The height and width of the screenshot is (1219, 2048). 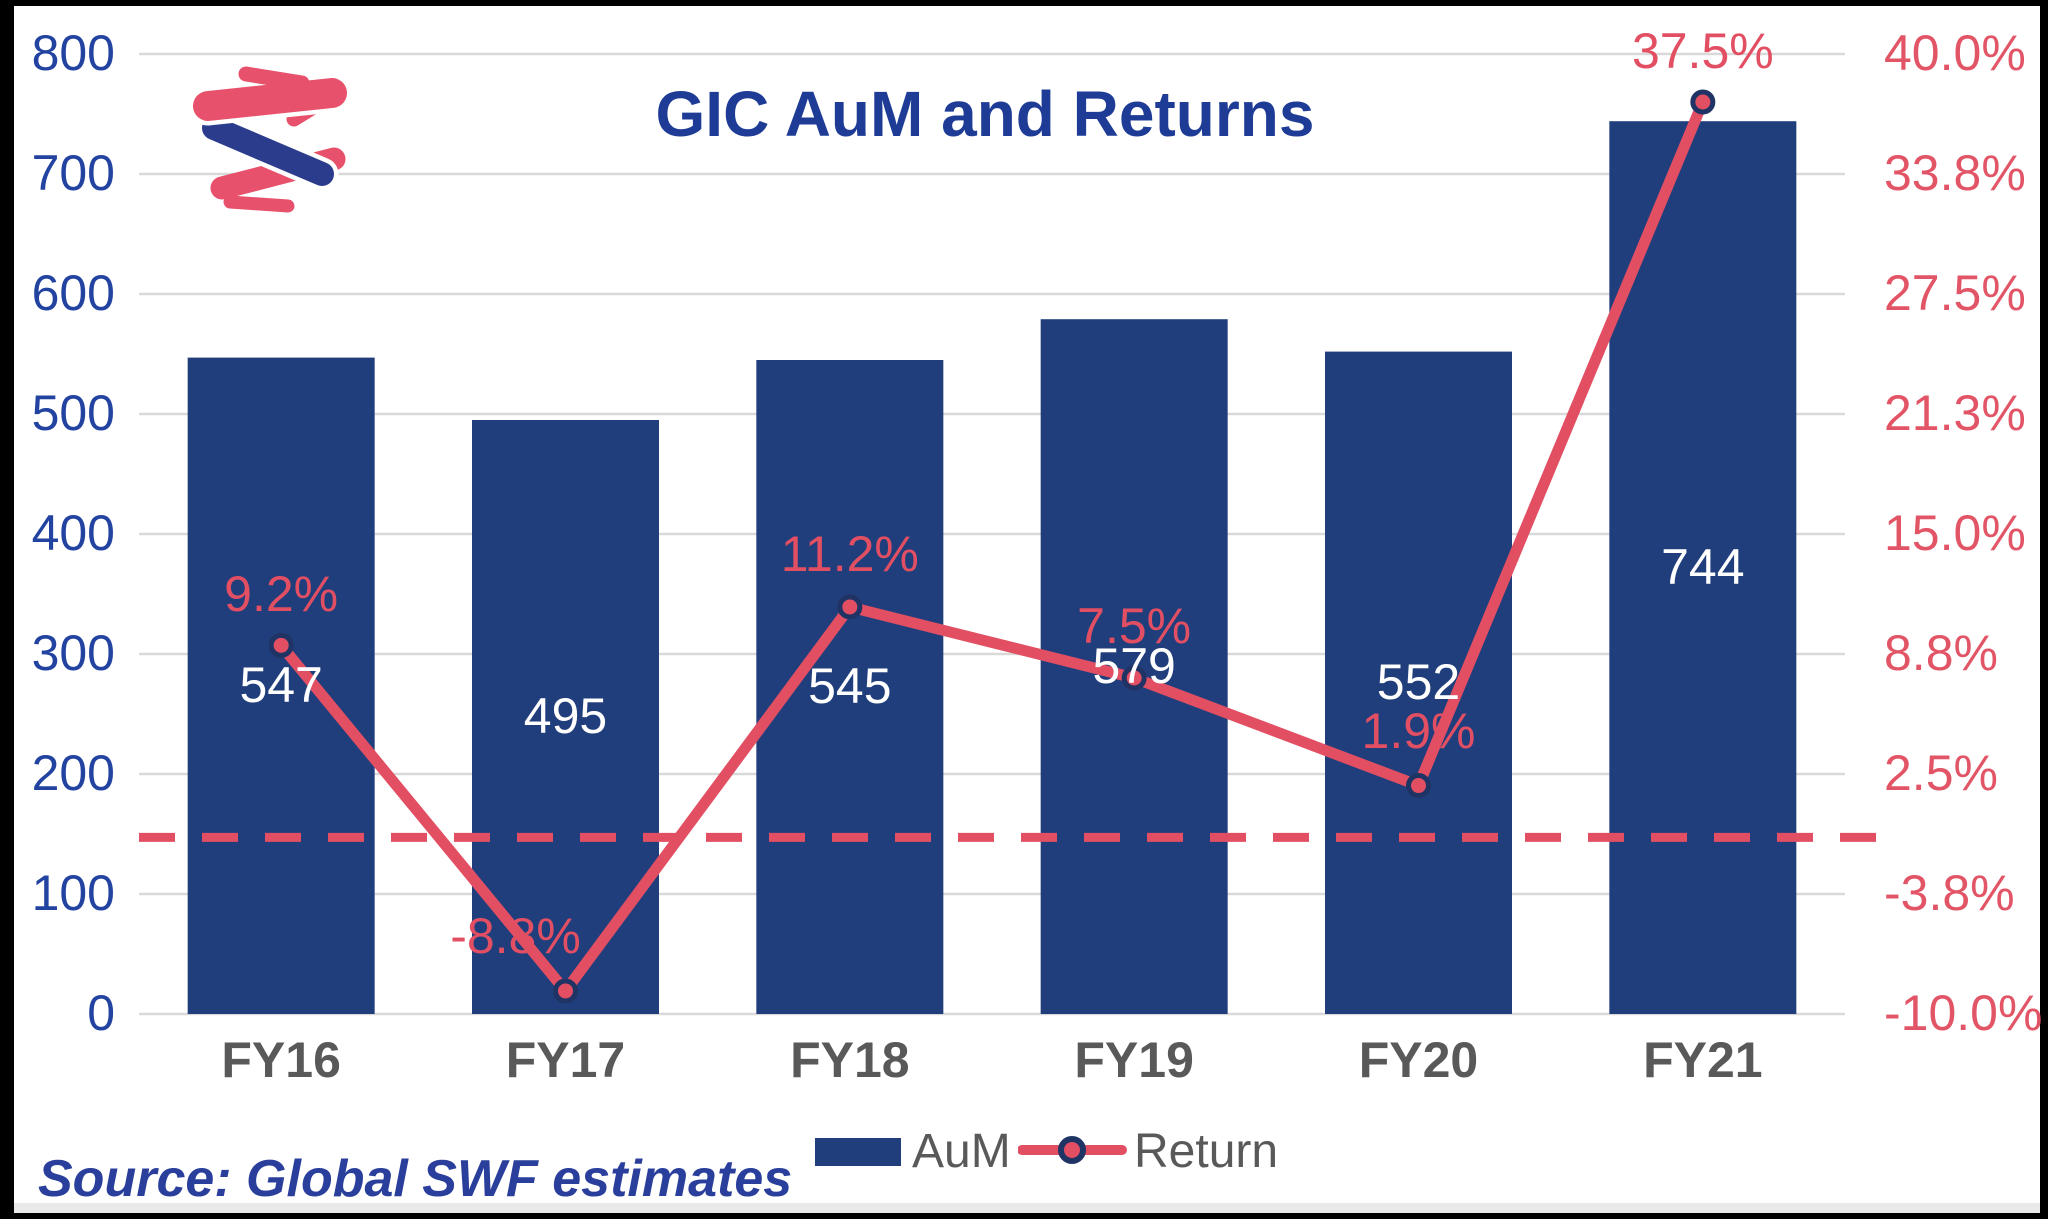 What do you see at coordinates (1134, 678) in the screenshot?
I see `return-marker-FY19` at bounding box center [1134, 678].